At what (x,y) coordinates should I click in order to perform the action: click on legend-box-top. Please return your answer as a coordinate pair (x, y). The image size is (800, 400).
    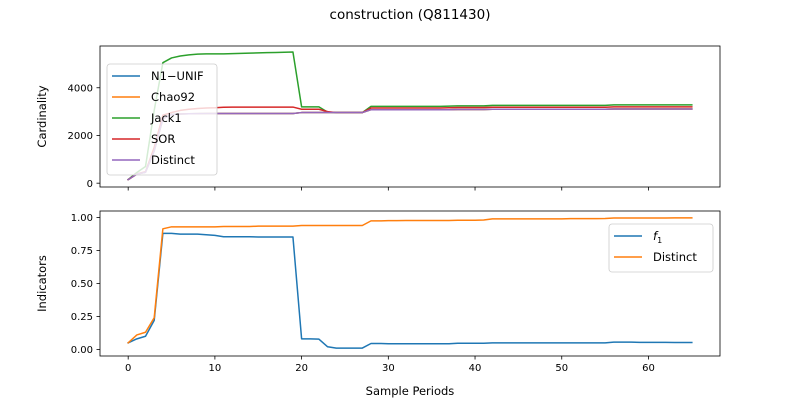
    Looking at the image, I should click on (162, 119).